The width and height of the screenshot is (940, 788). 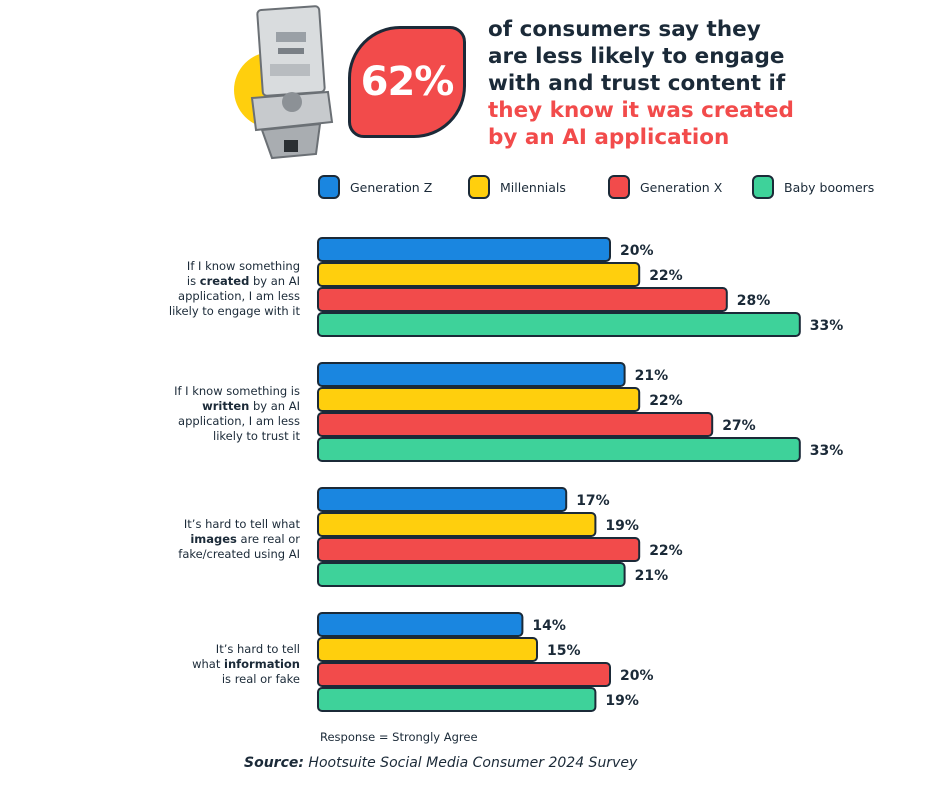 What do you see at coordinates (622, 701) in the screenshot?
I see `data-label-baby-boomers-4: 19%` at bounding box center [622, 701].